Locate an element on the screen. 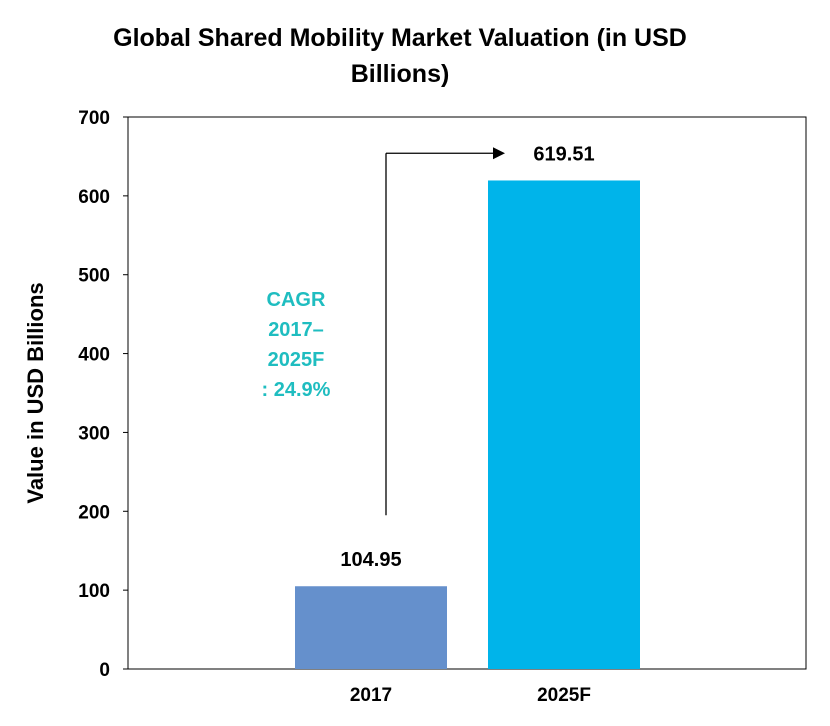  y-tick-label: 700 is located at coordinates (94, 118).